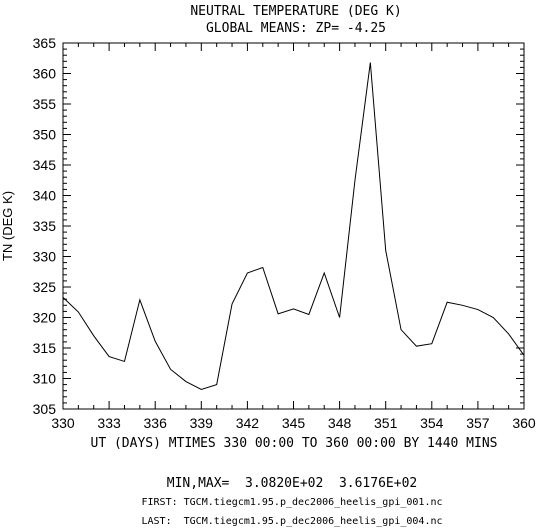  Describe the element at coordinates (524, 423) in the screenshot. I see `x-tick-label: 360` at that location.